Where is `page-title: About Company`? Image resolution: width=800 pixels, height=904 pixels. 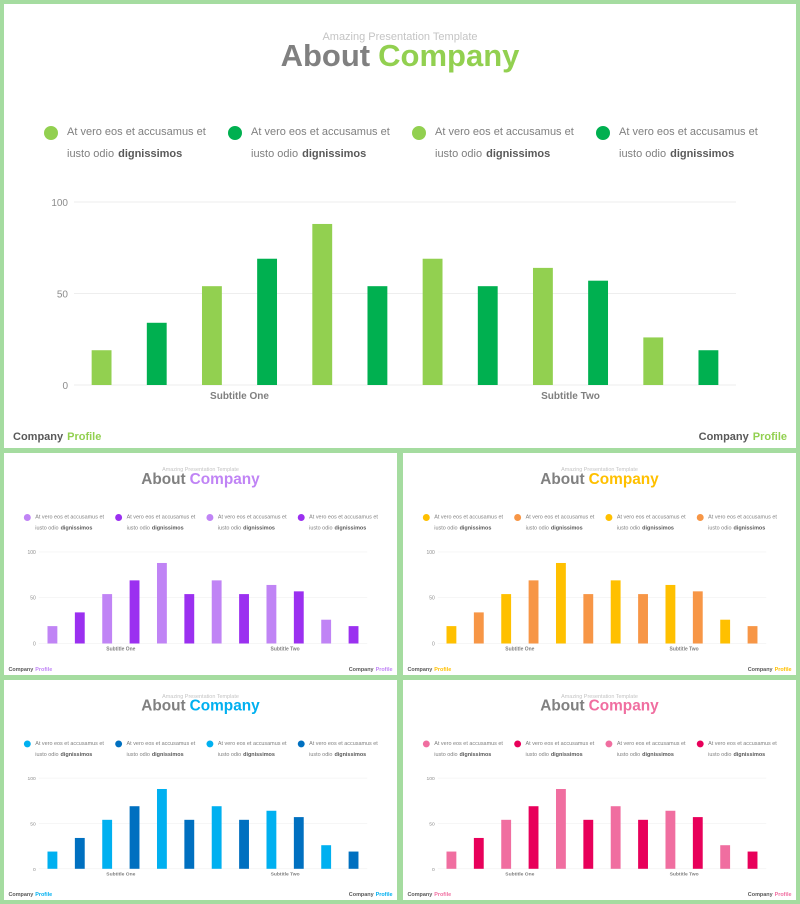
page-title: About Company is located at coordinates (200, 479).